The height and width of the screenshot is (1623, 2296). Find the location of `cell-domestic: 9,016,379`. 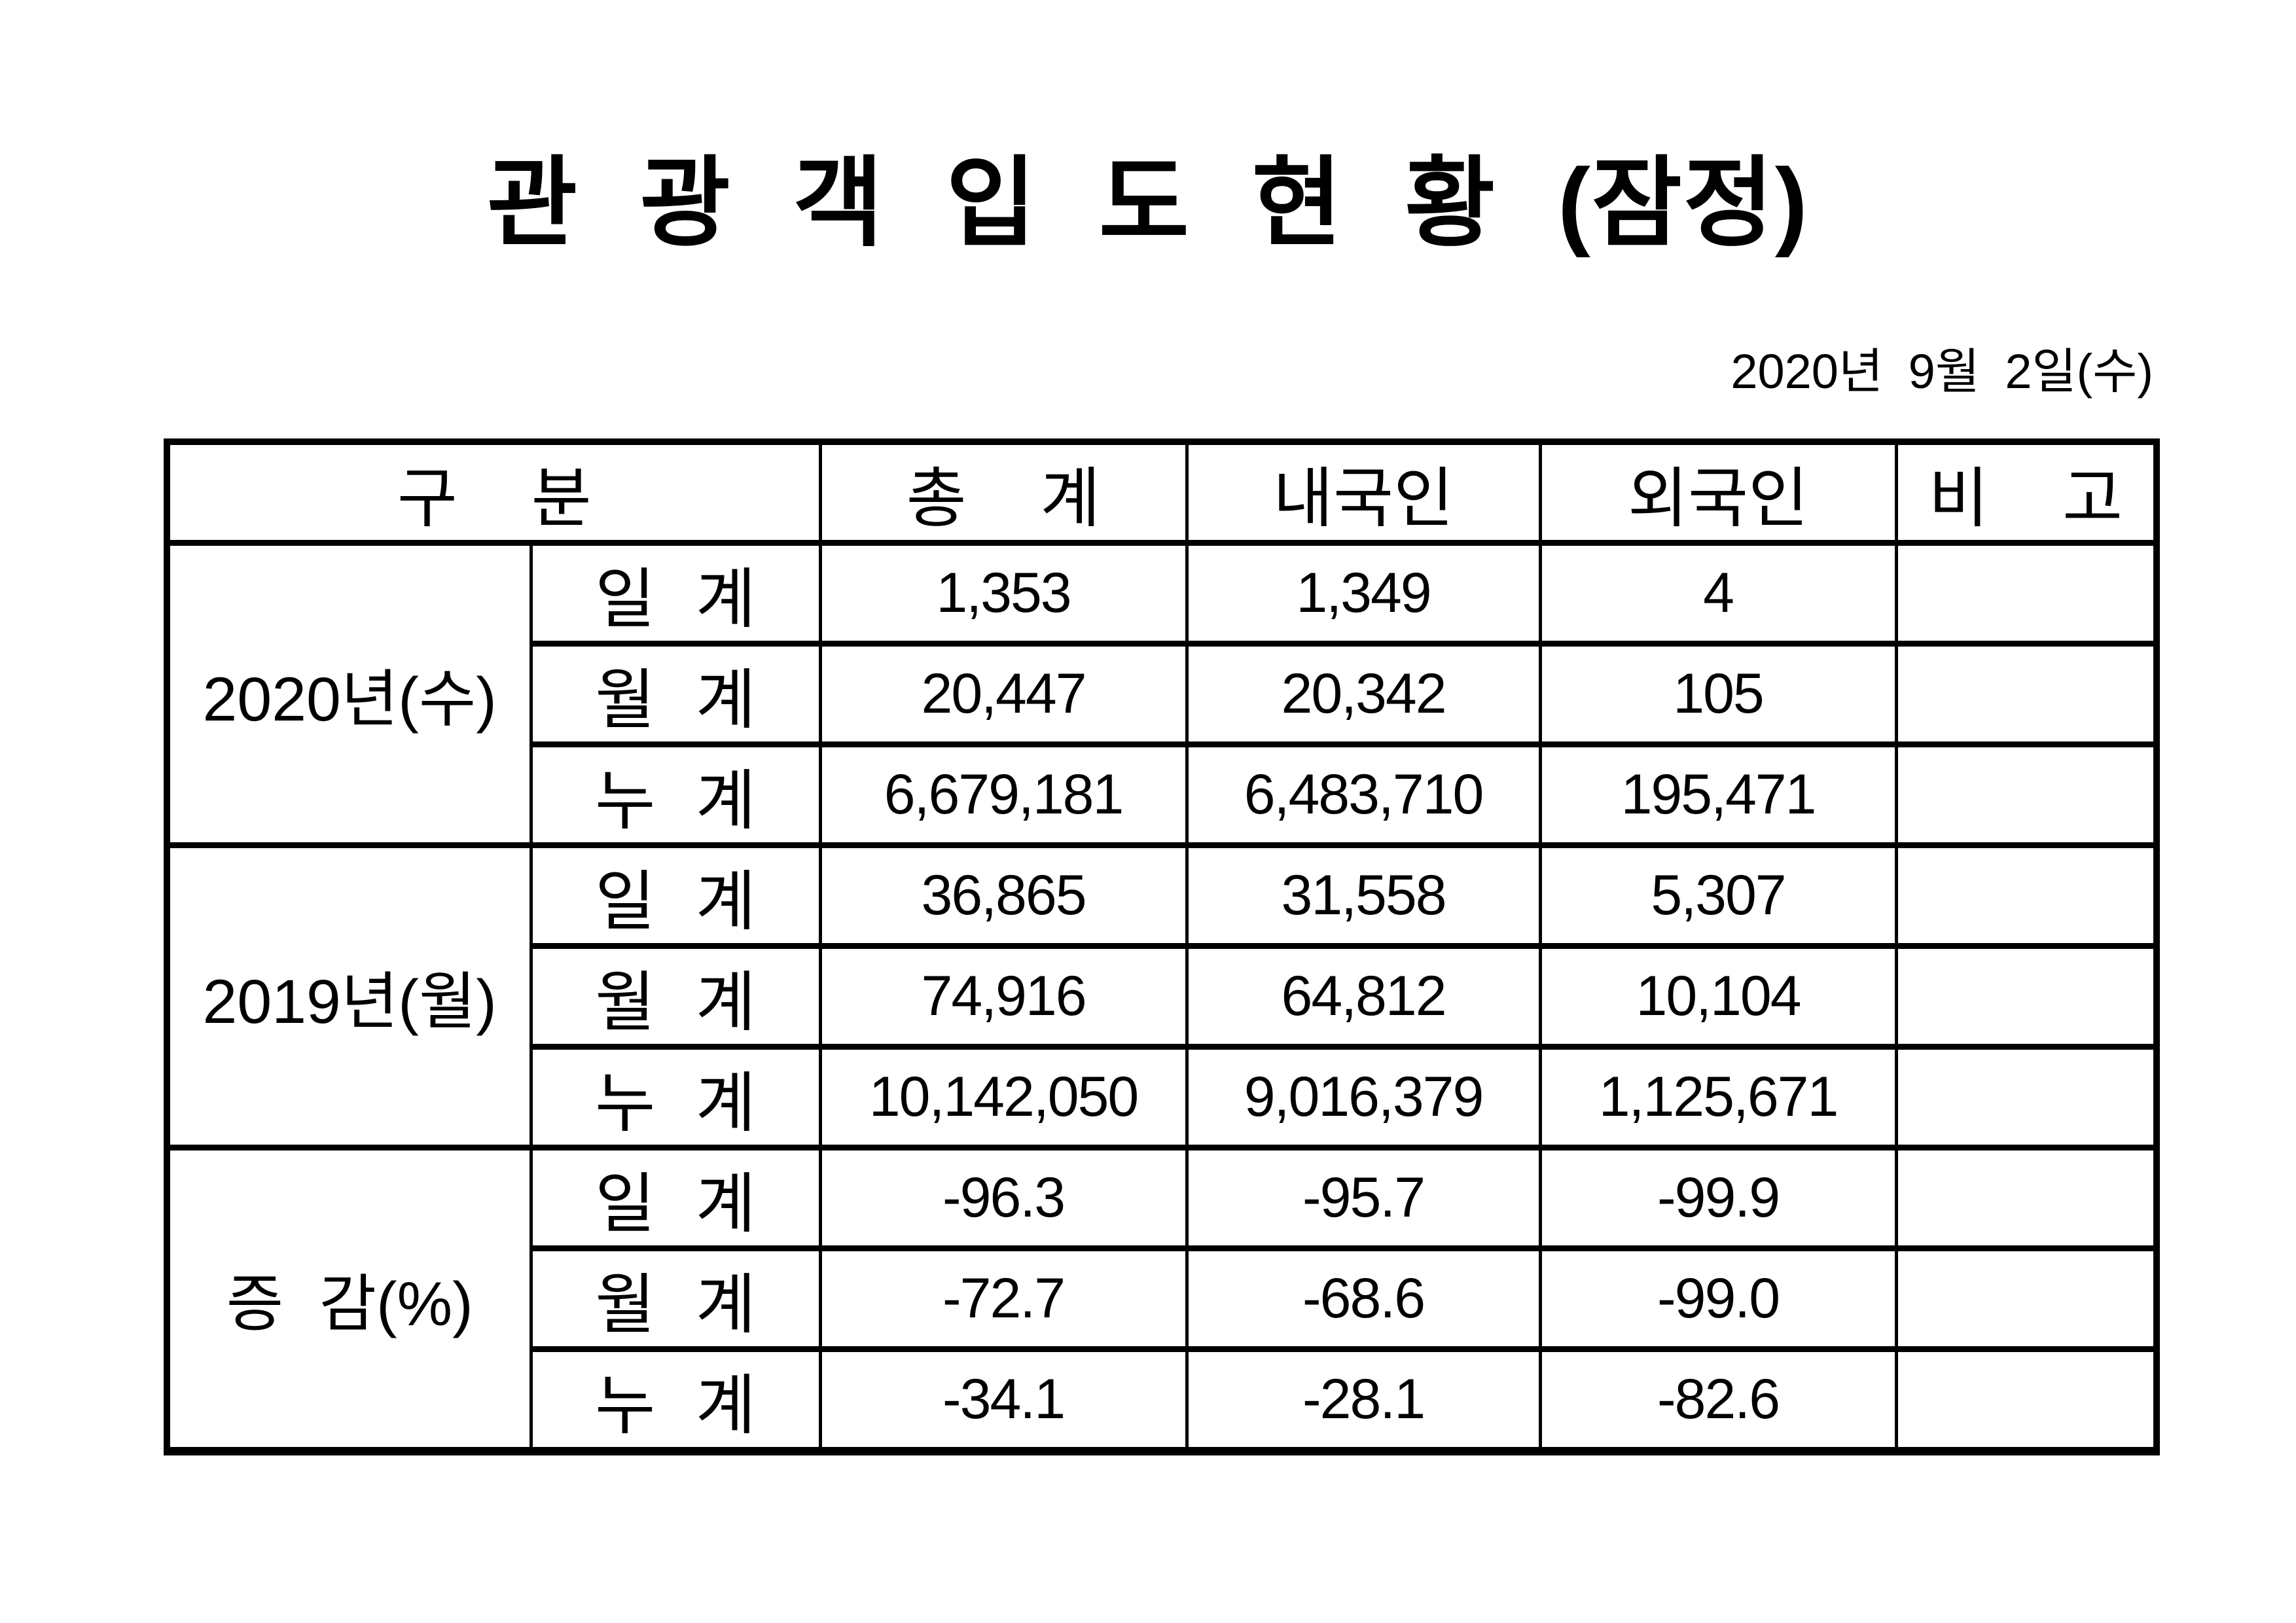

cell-domestic: 9,016,379 is located at coordinates (1363, 1097).